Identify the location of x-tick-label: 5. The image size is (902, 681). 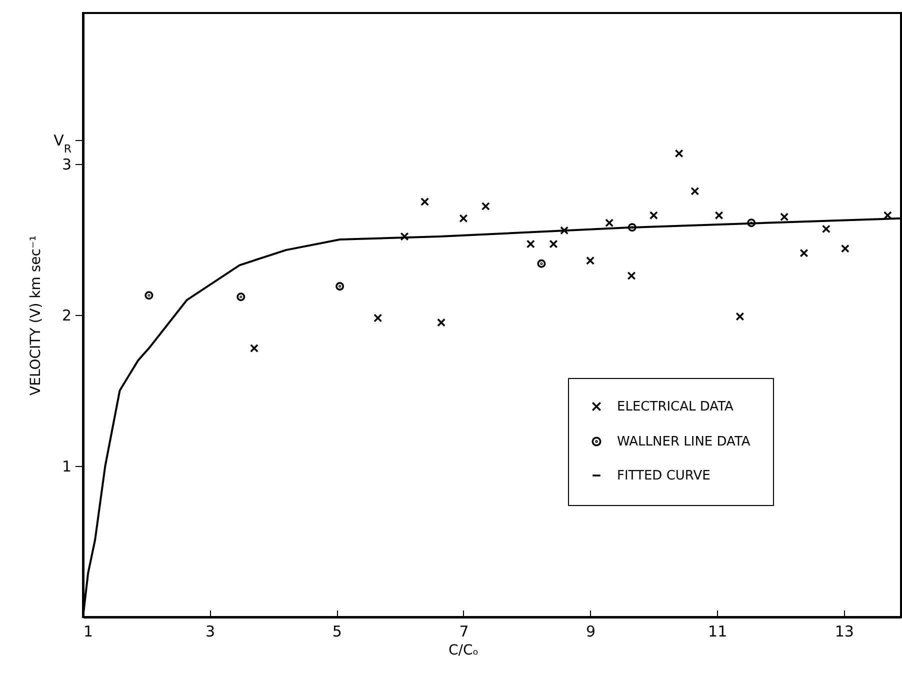
(337, 631).